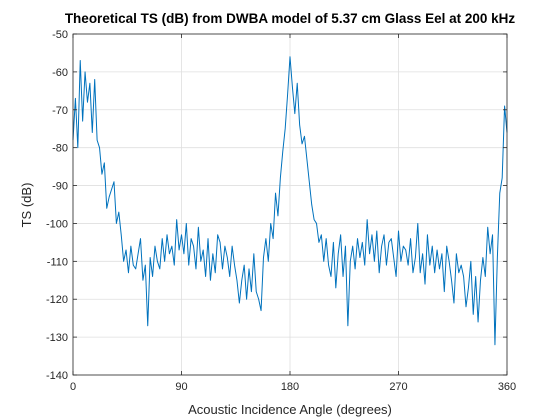 Image resolution: width=560 pixels, height=420 pixels. Describe the element at coordinates (60, 73) in the screenshot. I see `y-tick-label: -60` at that location.